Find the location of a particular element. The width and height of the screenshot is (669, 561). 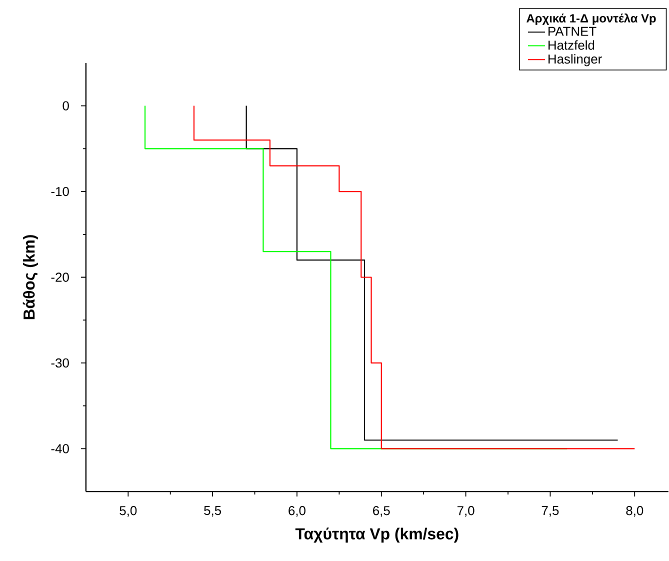

y-tick-label: -20 is located at coordinates (60, 277).